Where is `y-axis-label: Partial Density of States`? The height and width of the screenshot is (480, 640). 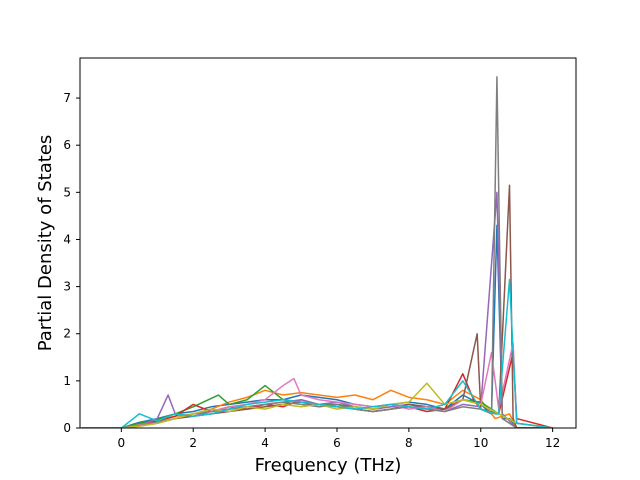
y-axis-label: Partial Density of States is located at coordinates (45, 243).